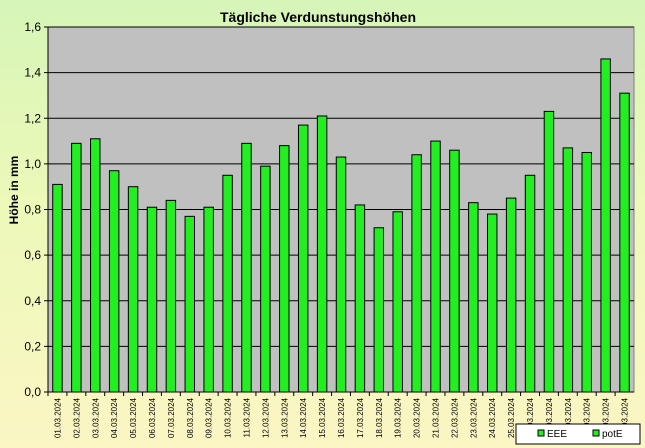 The width and height of the screenshot is (645, 448). I want to click on x-tick-label: 20.03.2024, so click(417, 417).